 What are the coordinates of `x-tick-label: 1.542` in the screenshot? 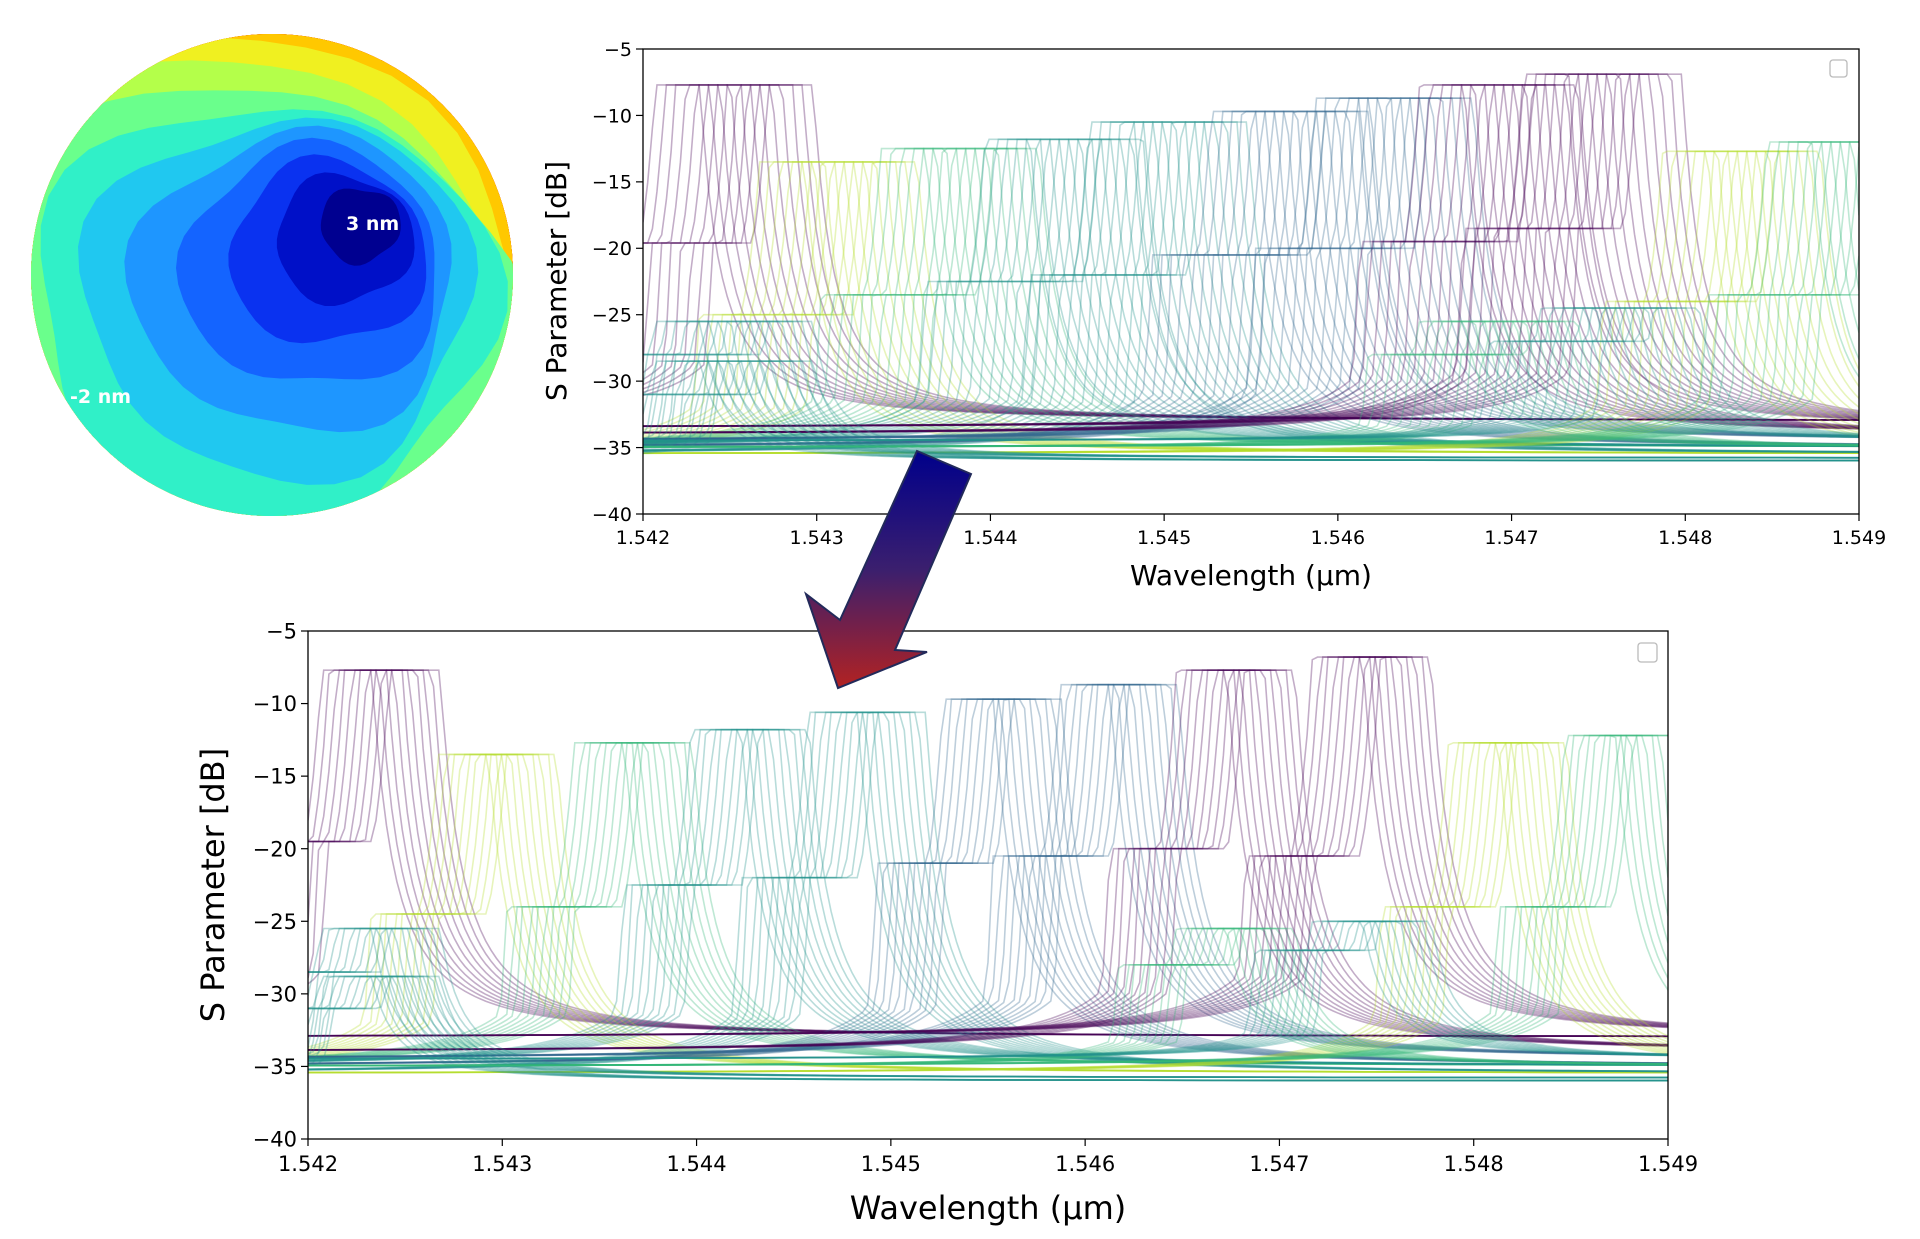 It's located at (308, 1164).